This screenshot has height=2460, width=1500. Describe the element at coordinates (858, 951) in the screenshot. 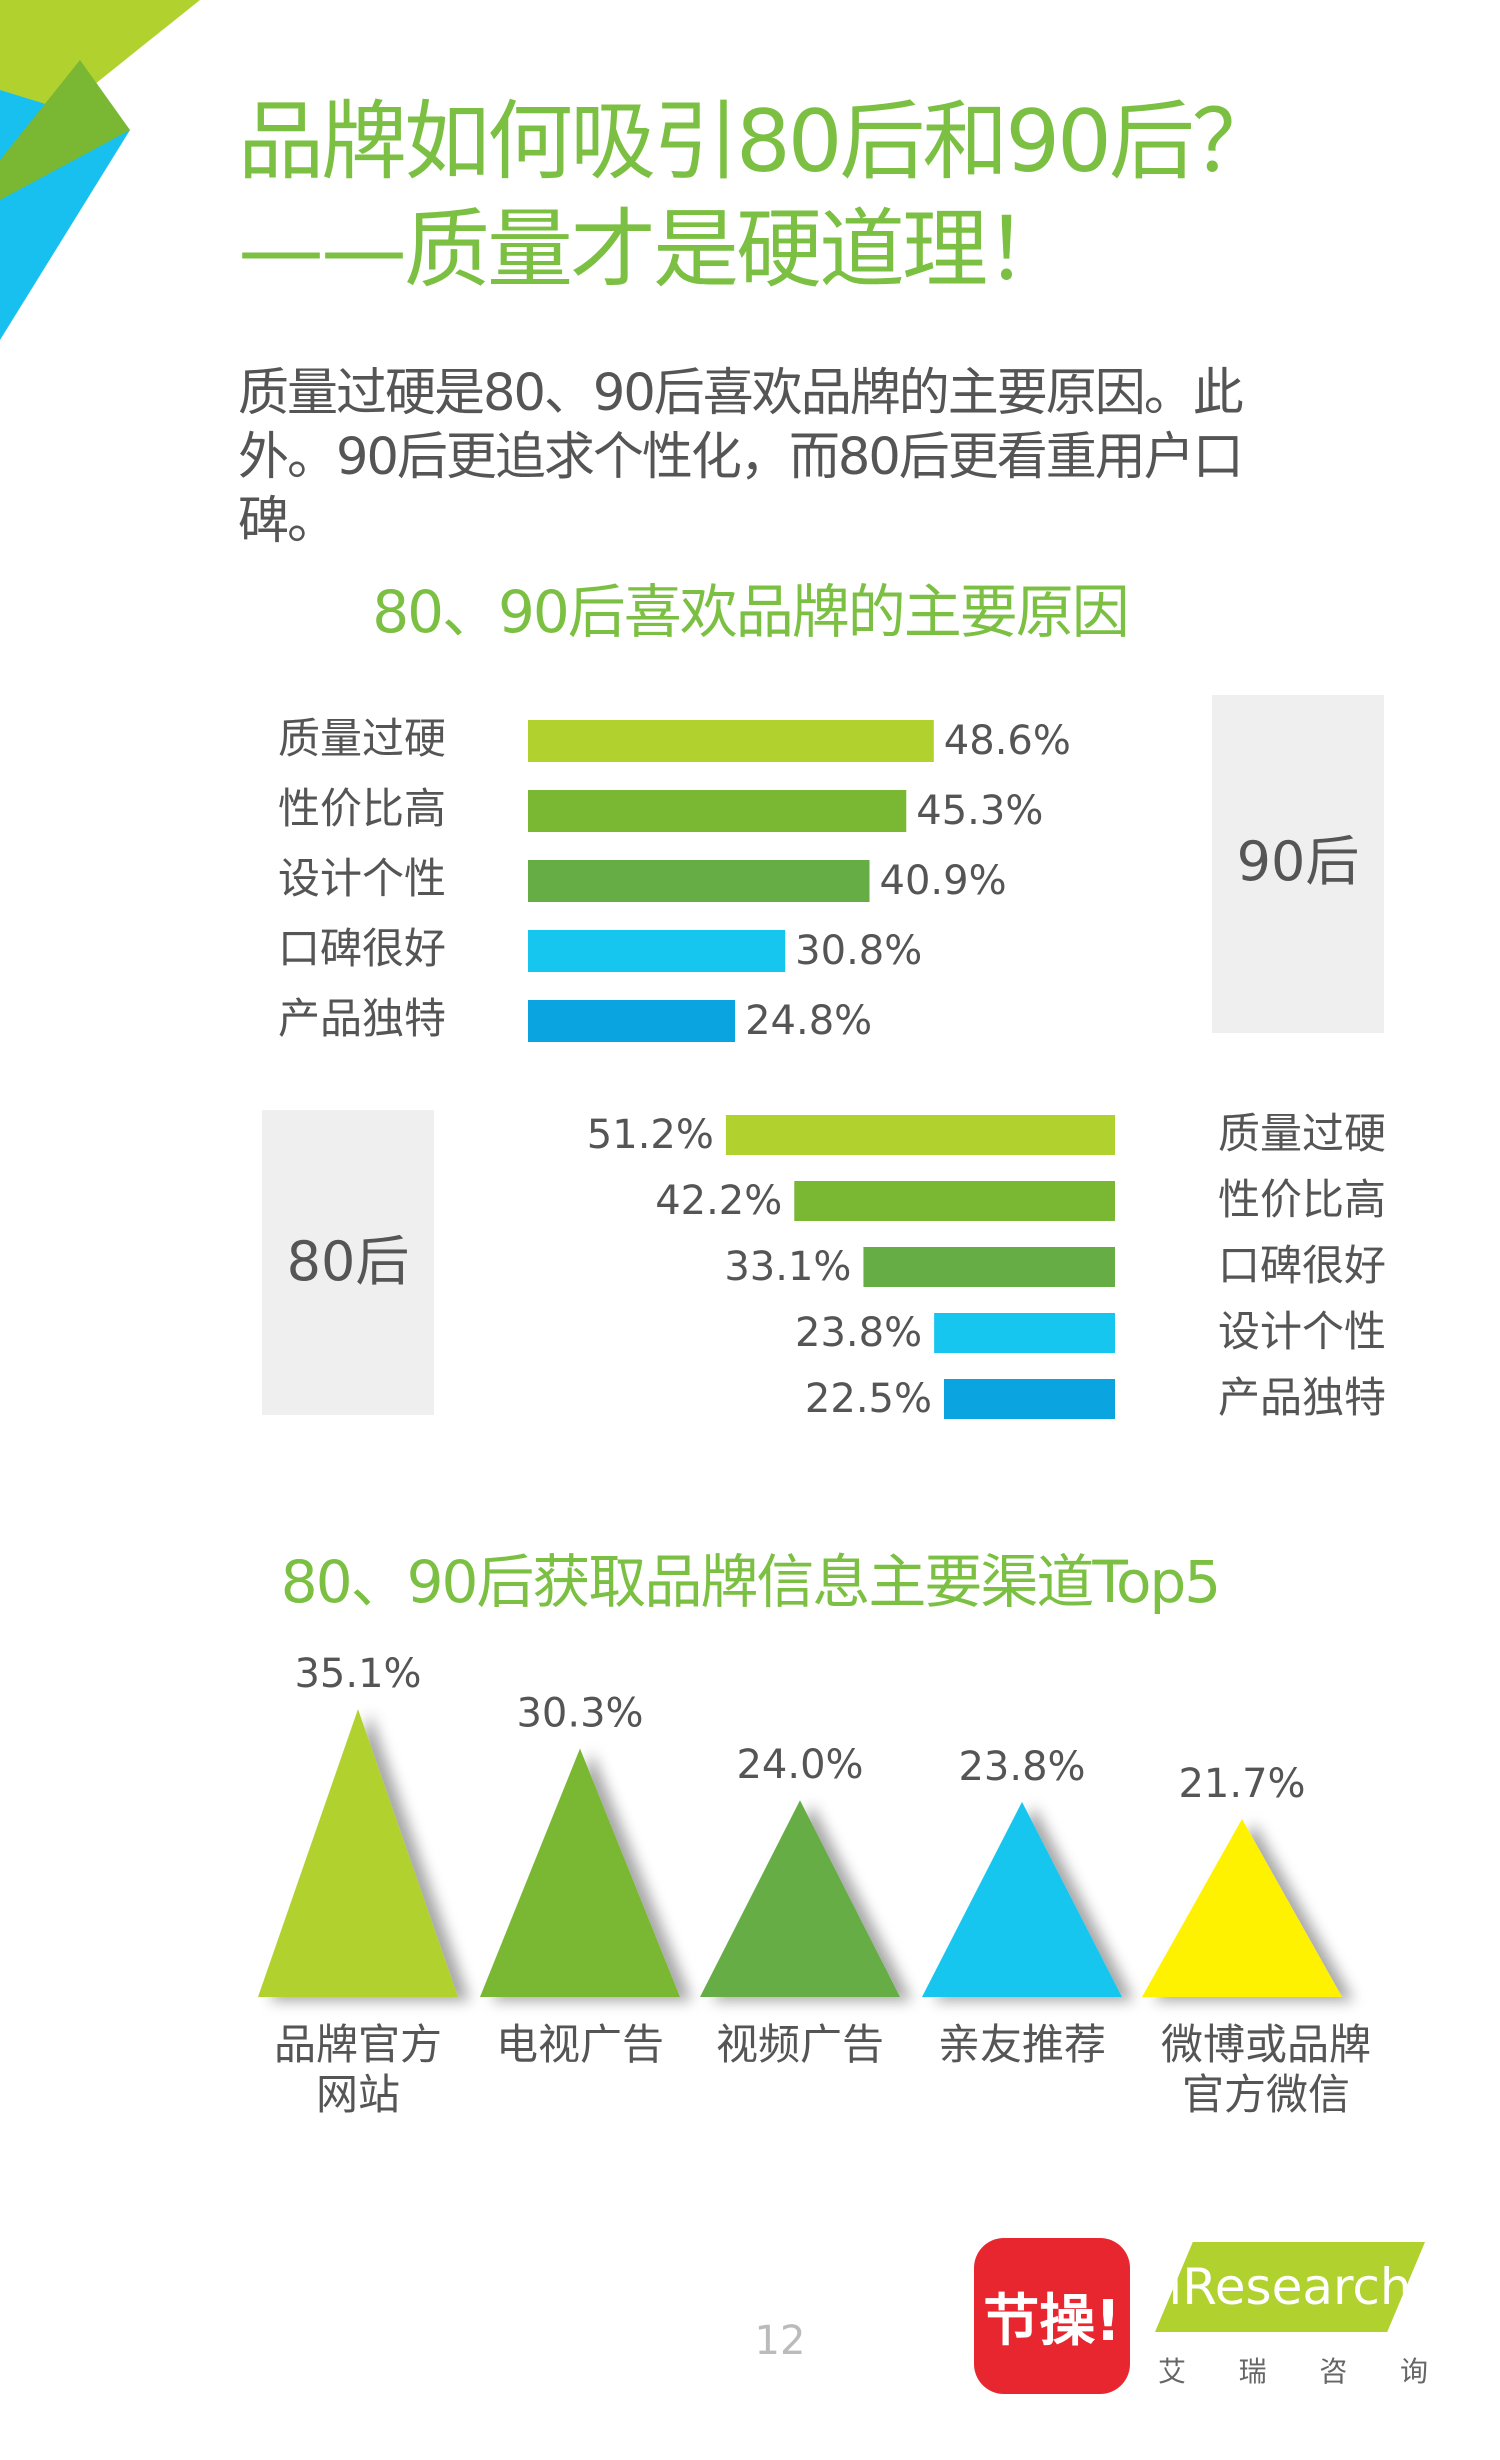

I see `value-label-90: 30.8%` at that location.